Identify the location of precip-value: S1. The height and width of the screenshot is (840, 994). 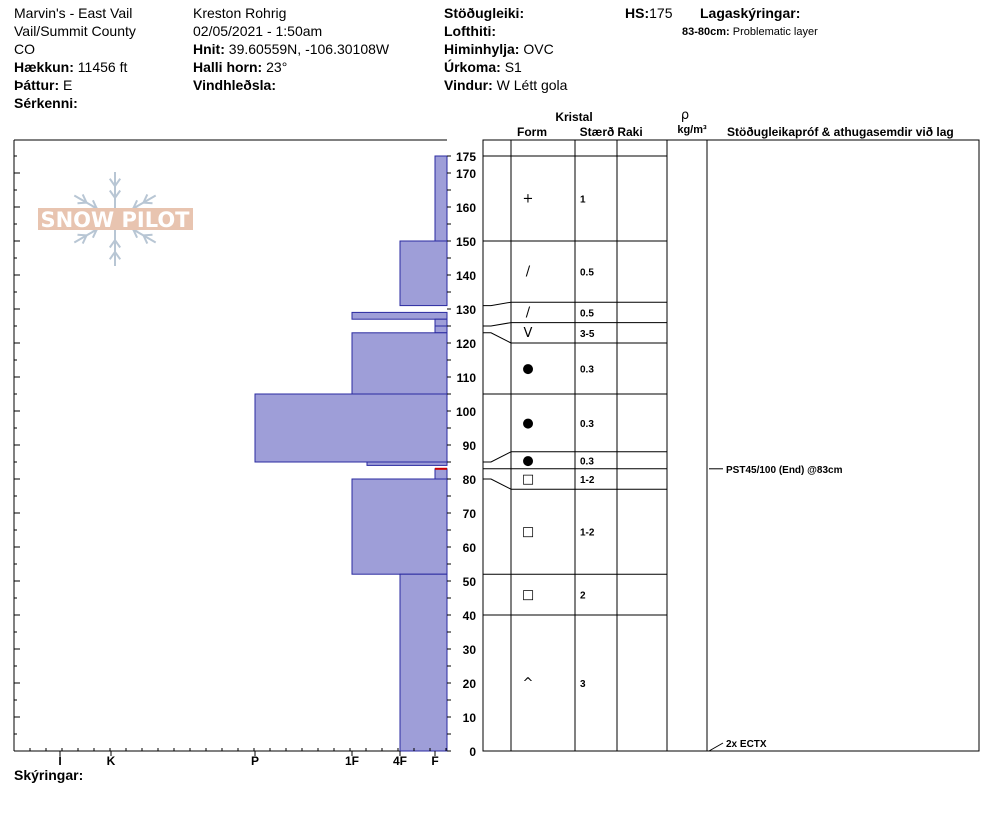
(513, 67).